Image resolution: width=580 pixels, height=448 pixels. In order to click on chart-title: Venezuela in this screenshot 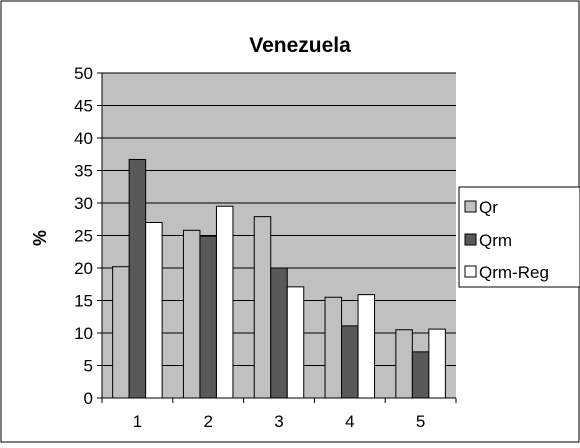, I will do `click(300, 45)`.